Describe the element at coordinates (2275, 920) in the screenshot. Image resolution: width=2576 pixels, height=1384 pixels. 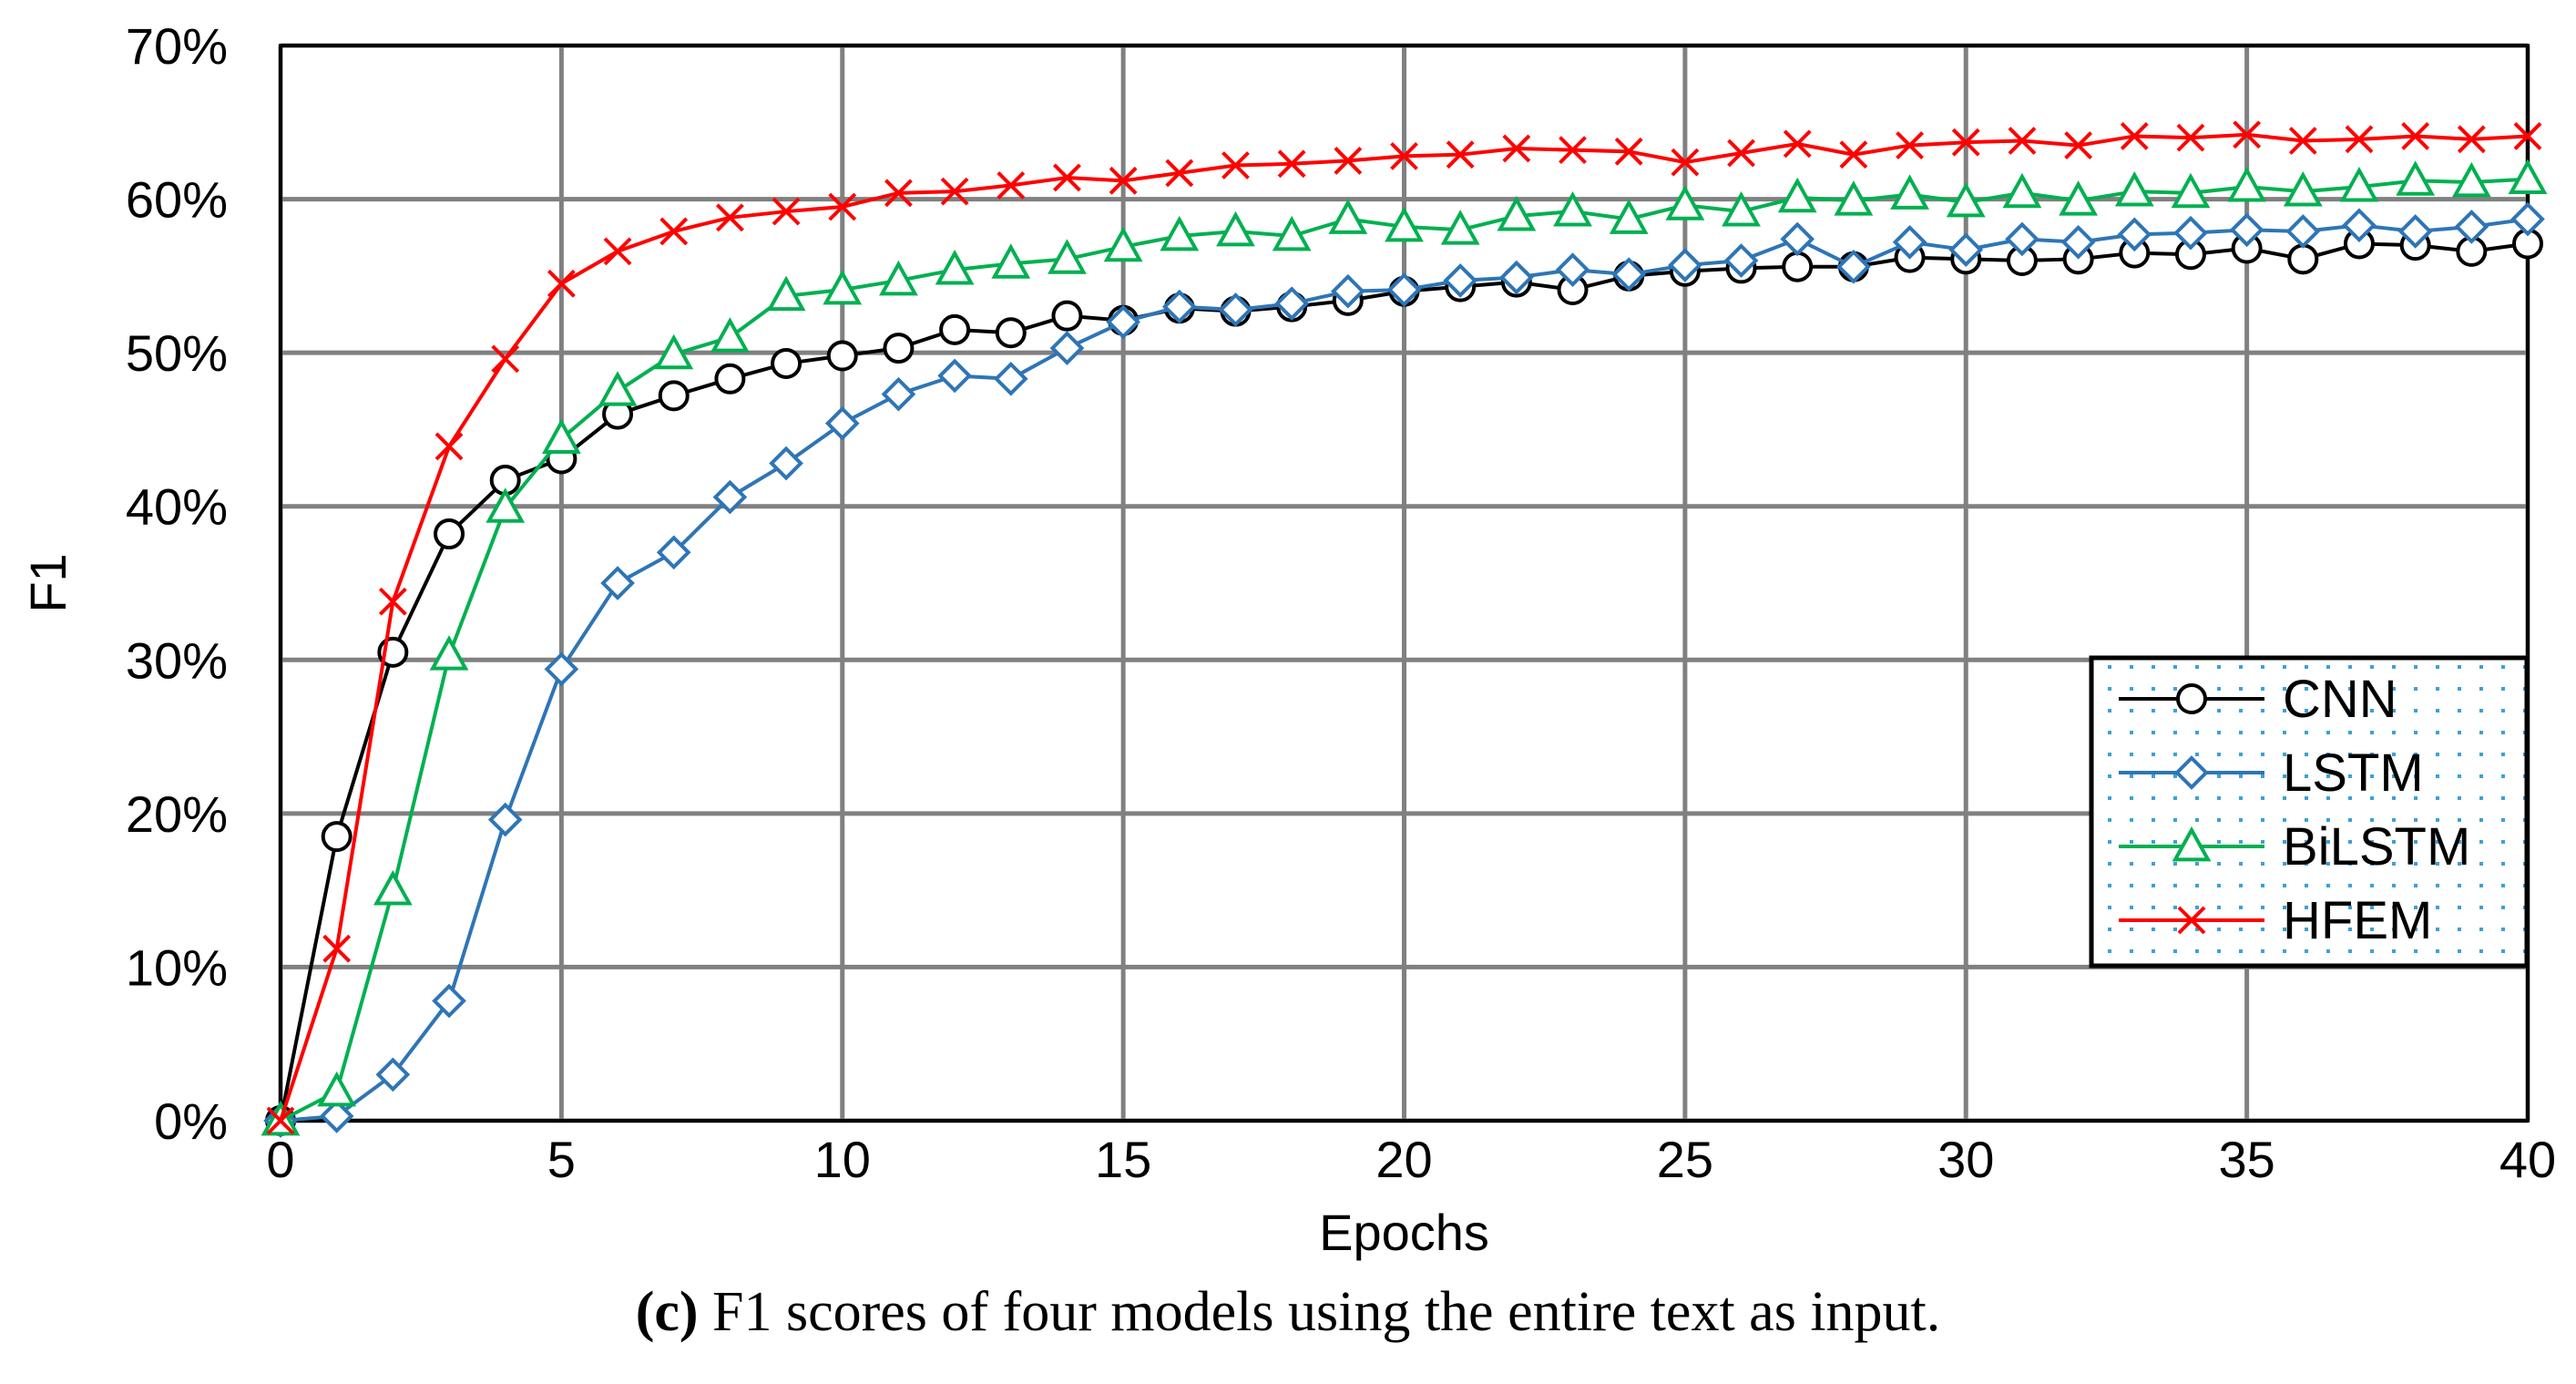
I see `legend-item-hfem: HFEM` at that location.